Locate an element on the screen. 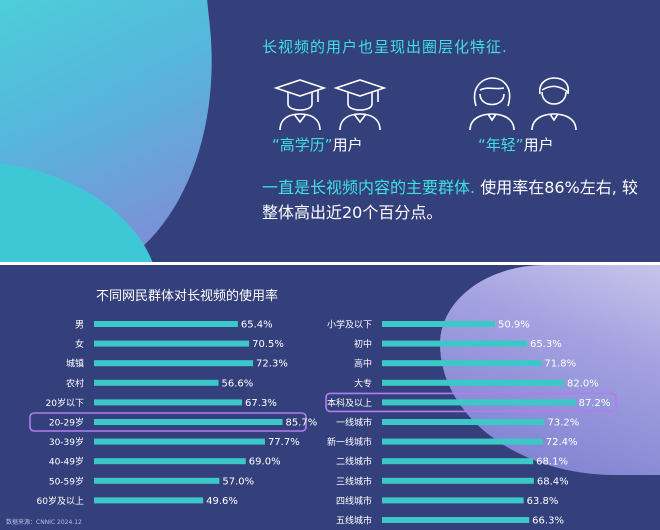  value-label: 77.7% is located at coordinates (284, 442).